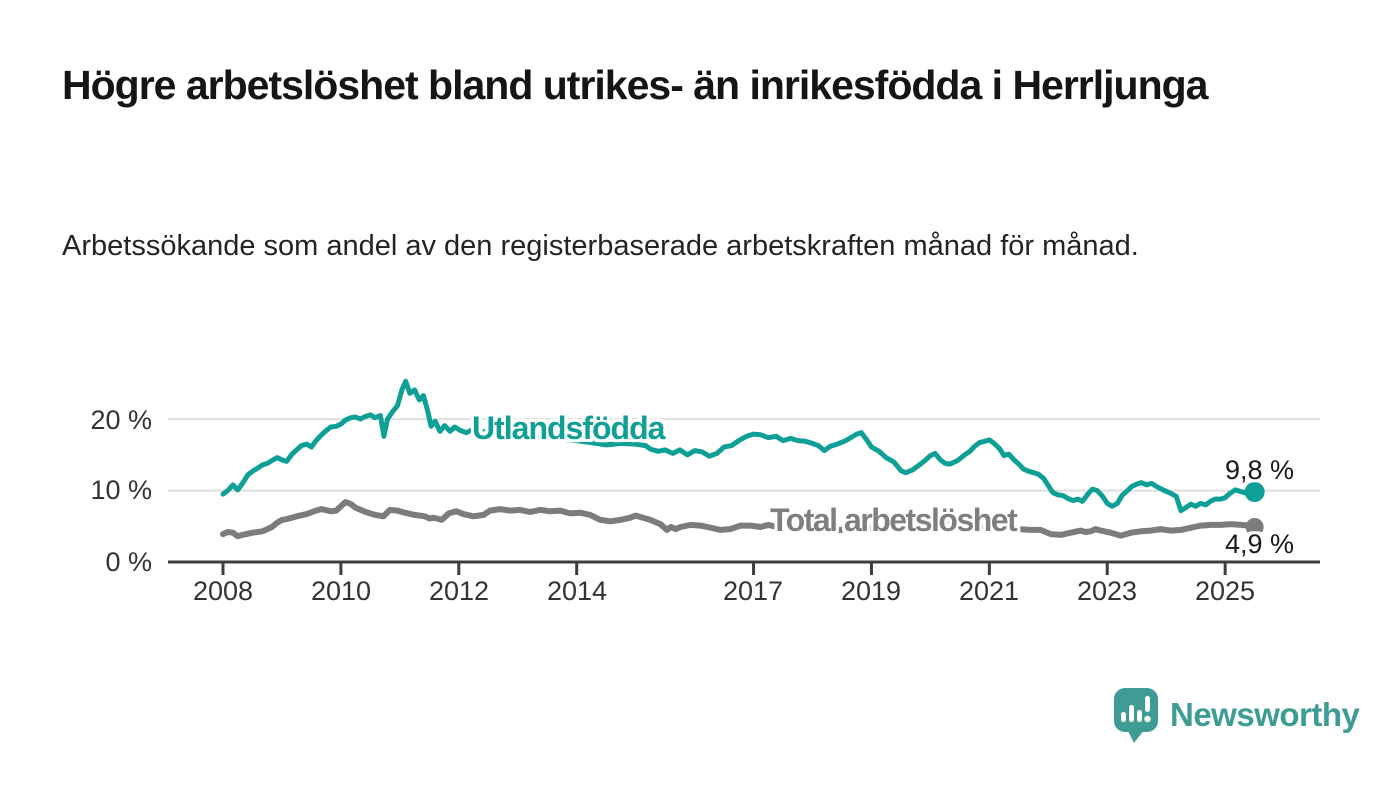 Image resolution: width=1400 pixels, height=794 pixels. What do you see at coordinates (121, 420) in the screenshot?
I see `y-axis-tick-20: 20 %` at bounding box center [121, 420].